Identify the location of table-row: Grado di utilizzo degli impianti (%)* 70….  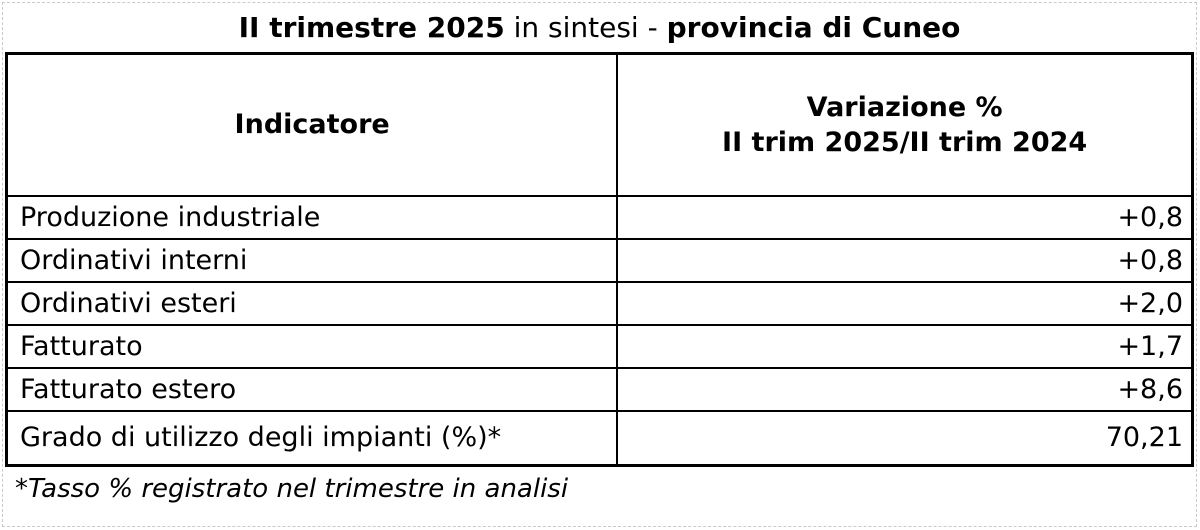
(599, 438).